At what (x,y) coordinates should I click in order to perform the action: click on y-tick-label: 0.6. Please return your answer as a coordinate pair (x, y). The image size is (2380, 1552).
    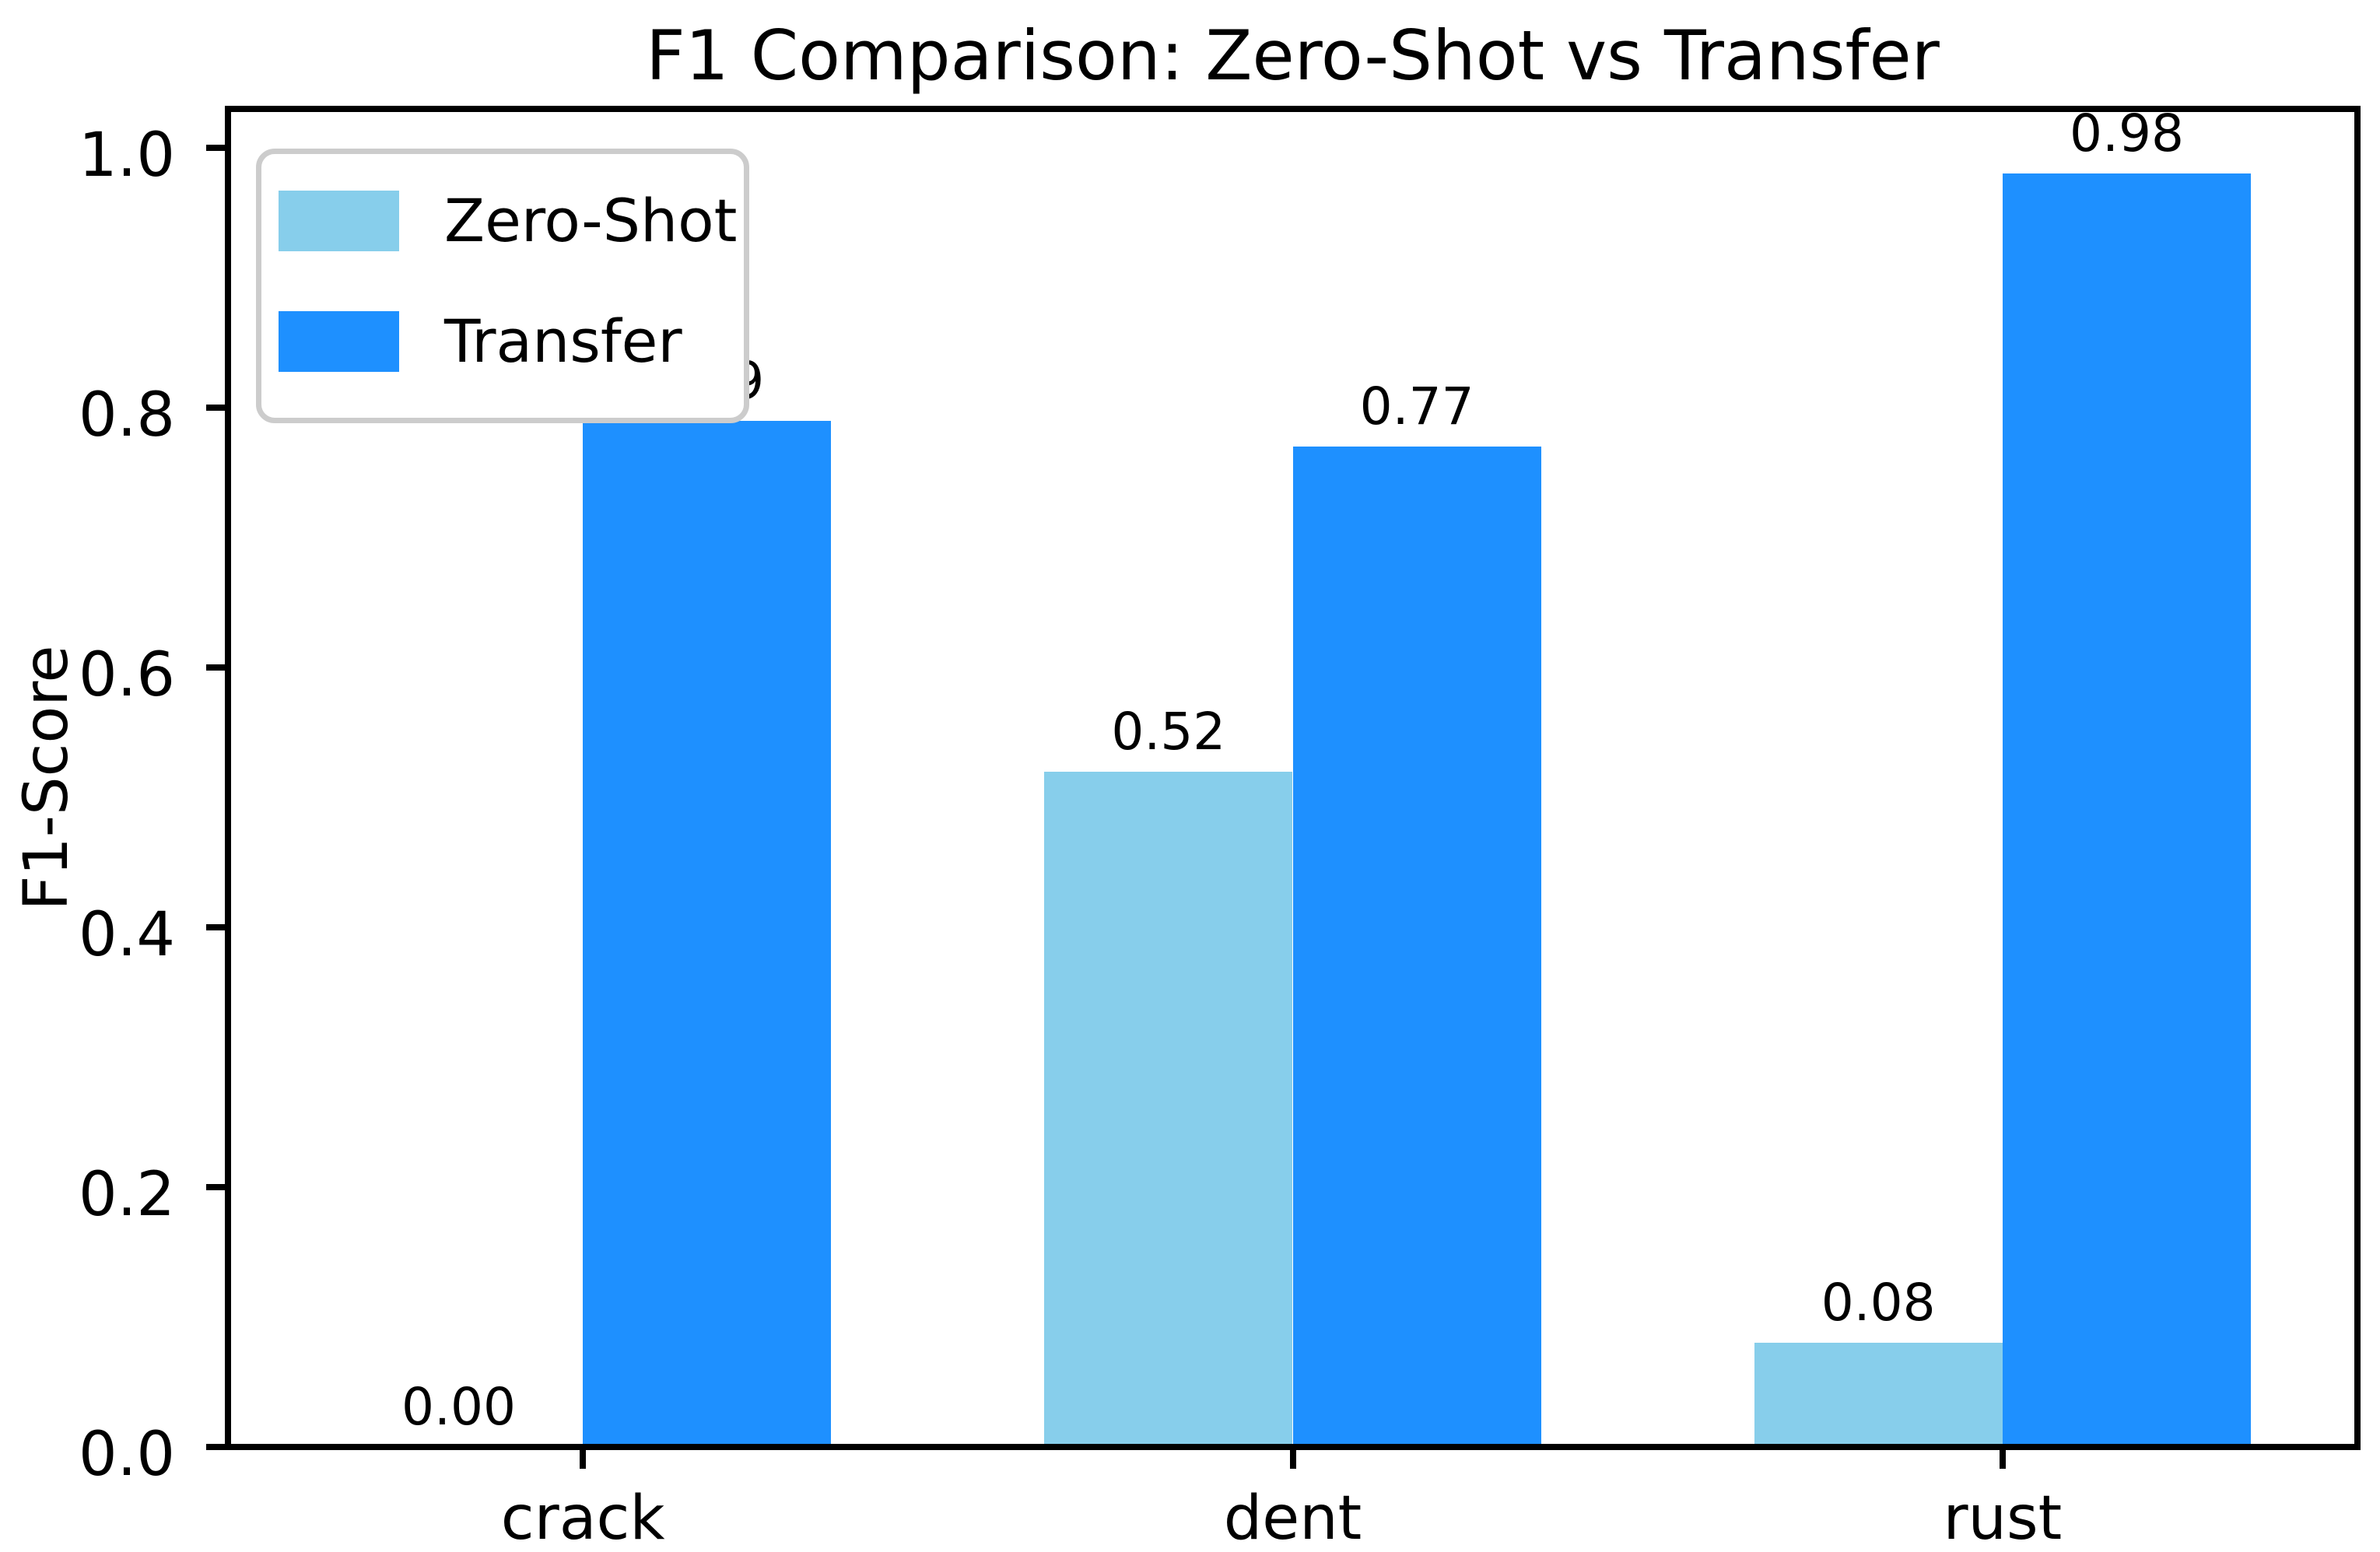
    Looking at the image, I should click on (127, 676).